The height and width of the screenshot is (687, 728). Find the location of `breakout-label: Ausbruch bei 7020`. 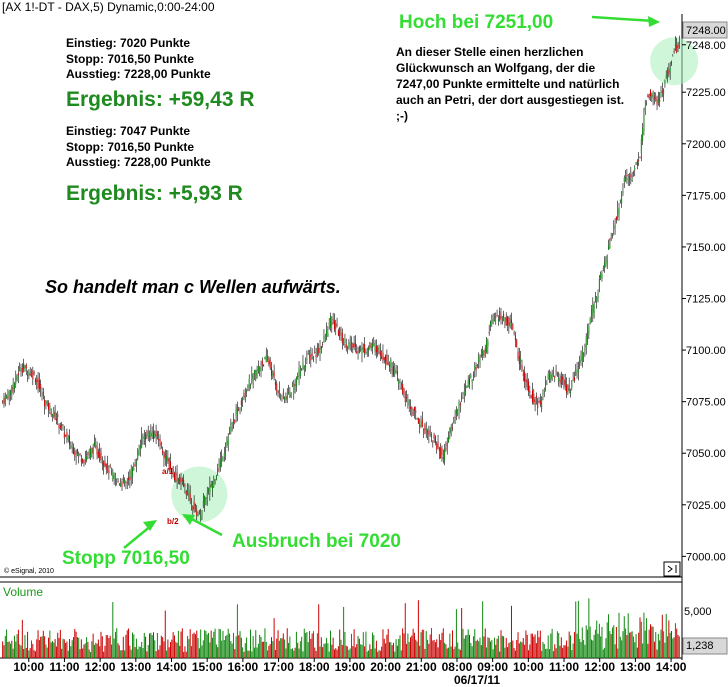

breakout-label: Ausbruch bei 7020 is located at coordinates (316, 541).